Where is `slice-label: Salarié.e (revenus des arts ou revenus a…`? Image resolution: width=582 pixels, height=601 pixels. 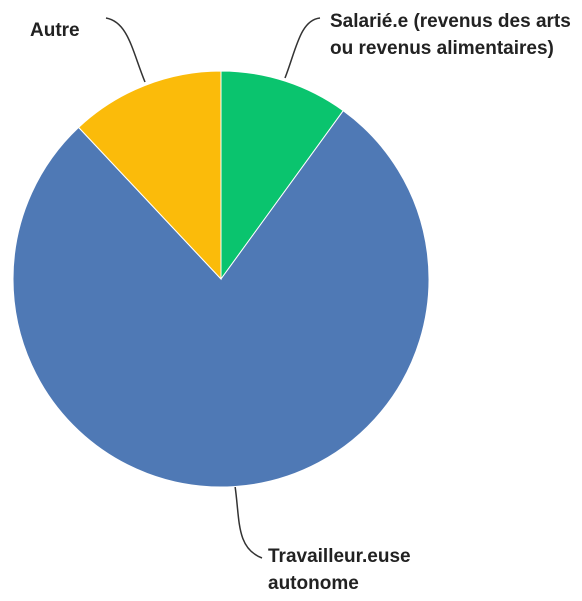 slice-label: Salarié.e (revenus des arts ou revenus a… is located at coordinates (450, 35).